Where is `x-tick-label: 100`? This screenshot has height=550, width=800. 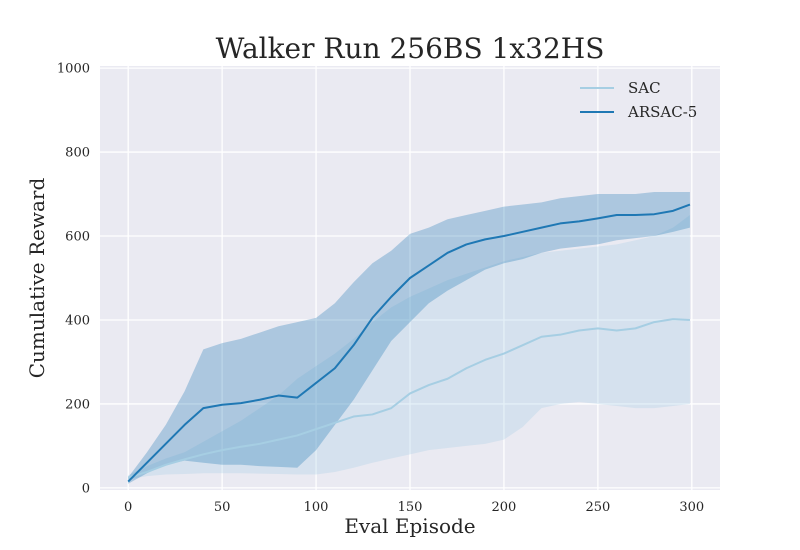 x-tick-label: 100 is located at coordinates (316, 507).